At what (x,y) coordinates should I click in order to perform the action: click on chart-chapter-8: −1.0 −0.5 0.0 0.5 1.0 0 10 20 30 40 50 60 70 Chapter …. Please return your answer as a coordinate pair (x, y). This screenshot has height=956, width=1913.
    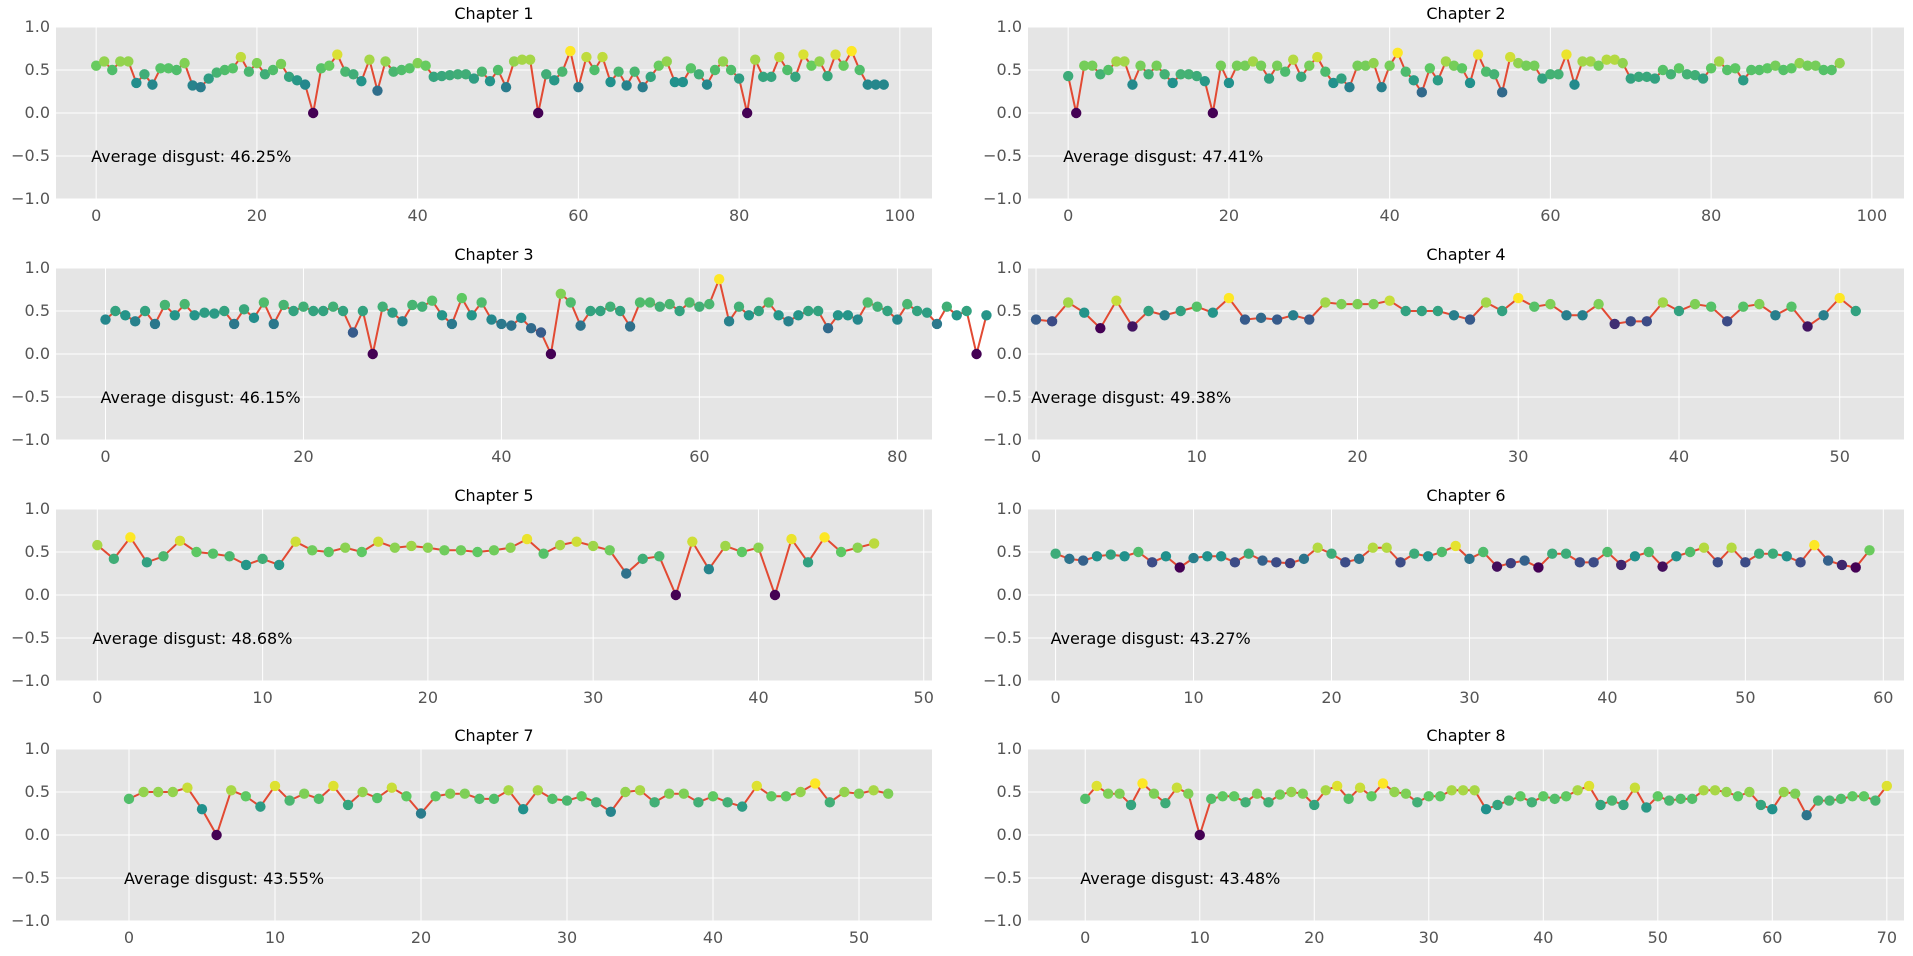
    Looking at the image, I should click on (1443, 836).